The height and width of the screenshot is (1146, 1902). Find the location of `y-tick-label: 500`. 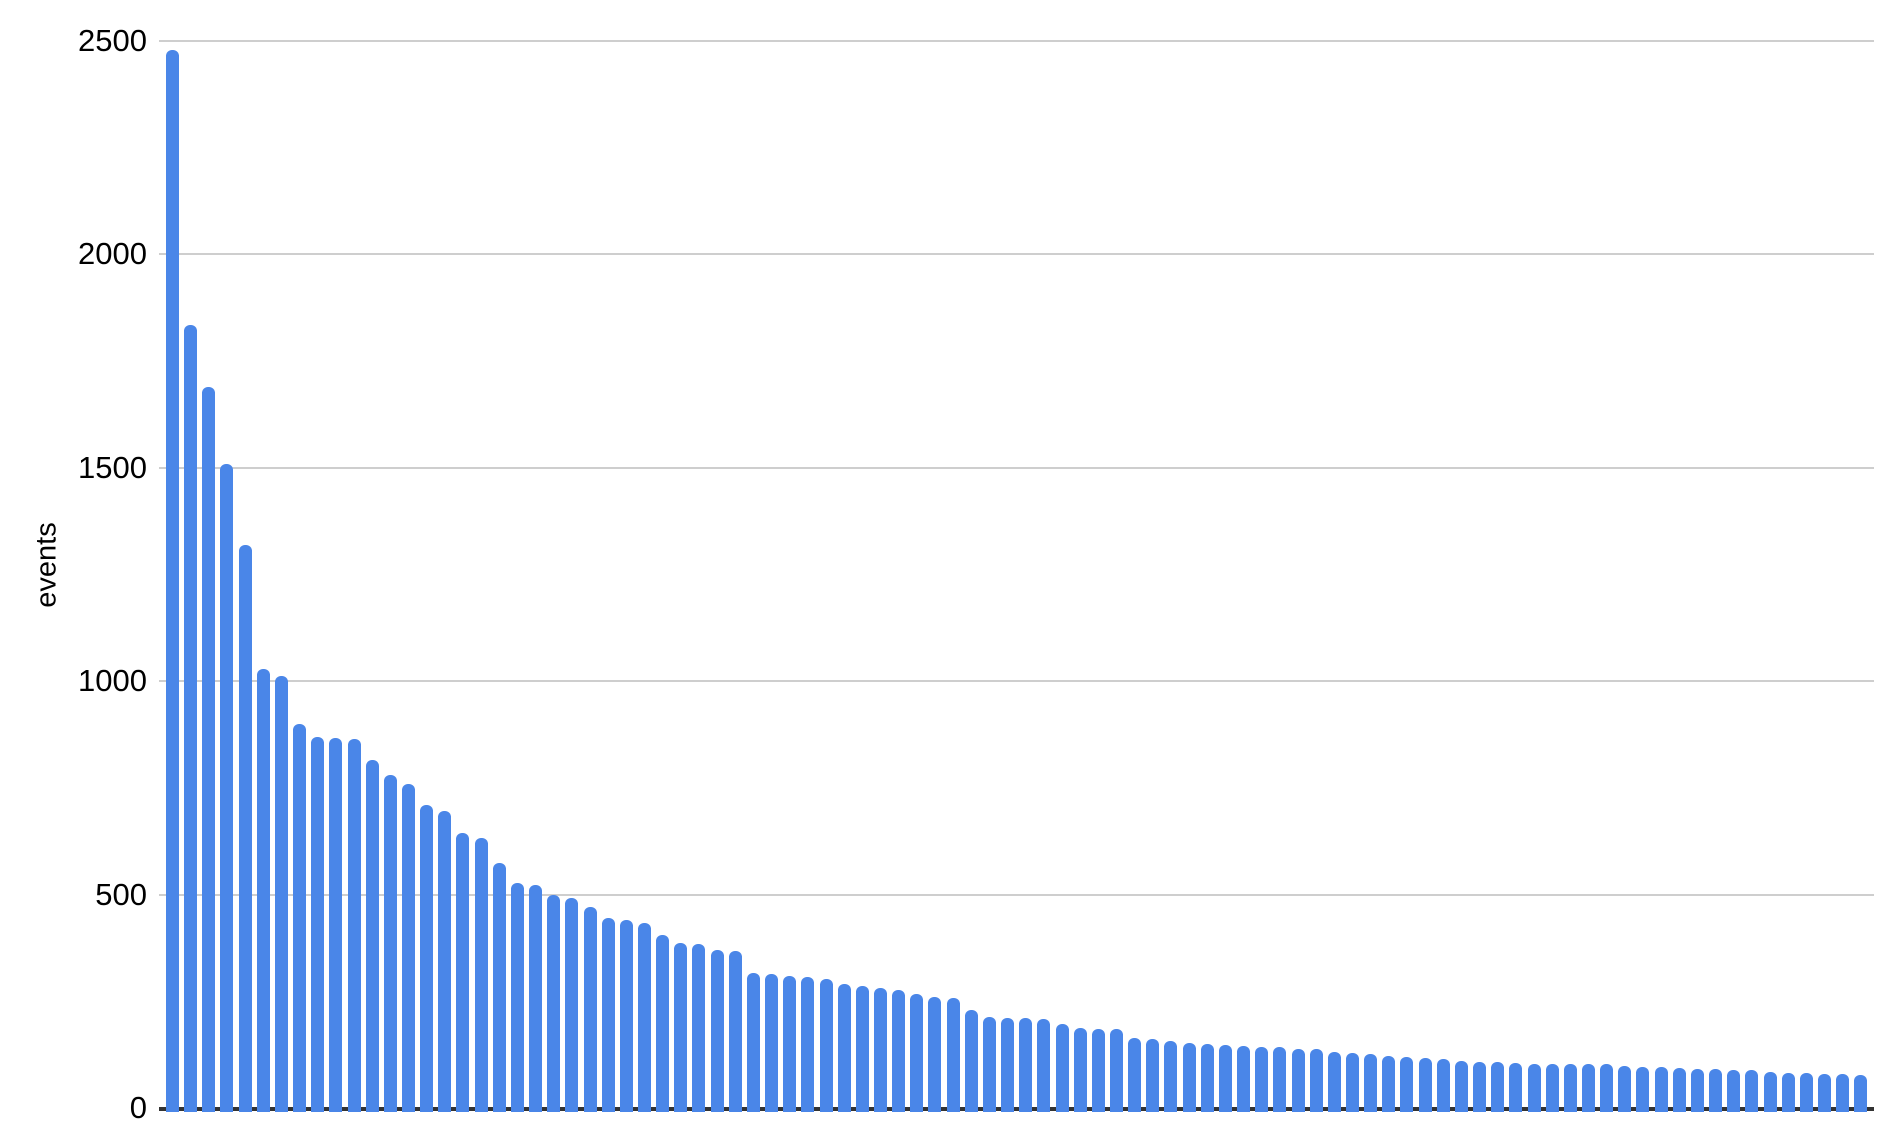

y-tick-label: 500 is located at coordinates (121, 894).